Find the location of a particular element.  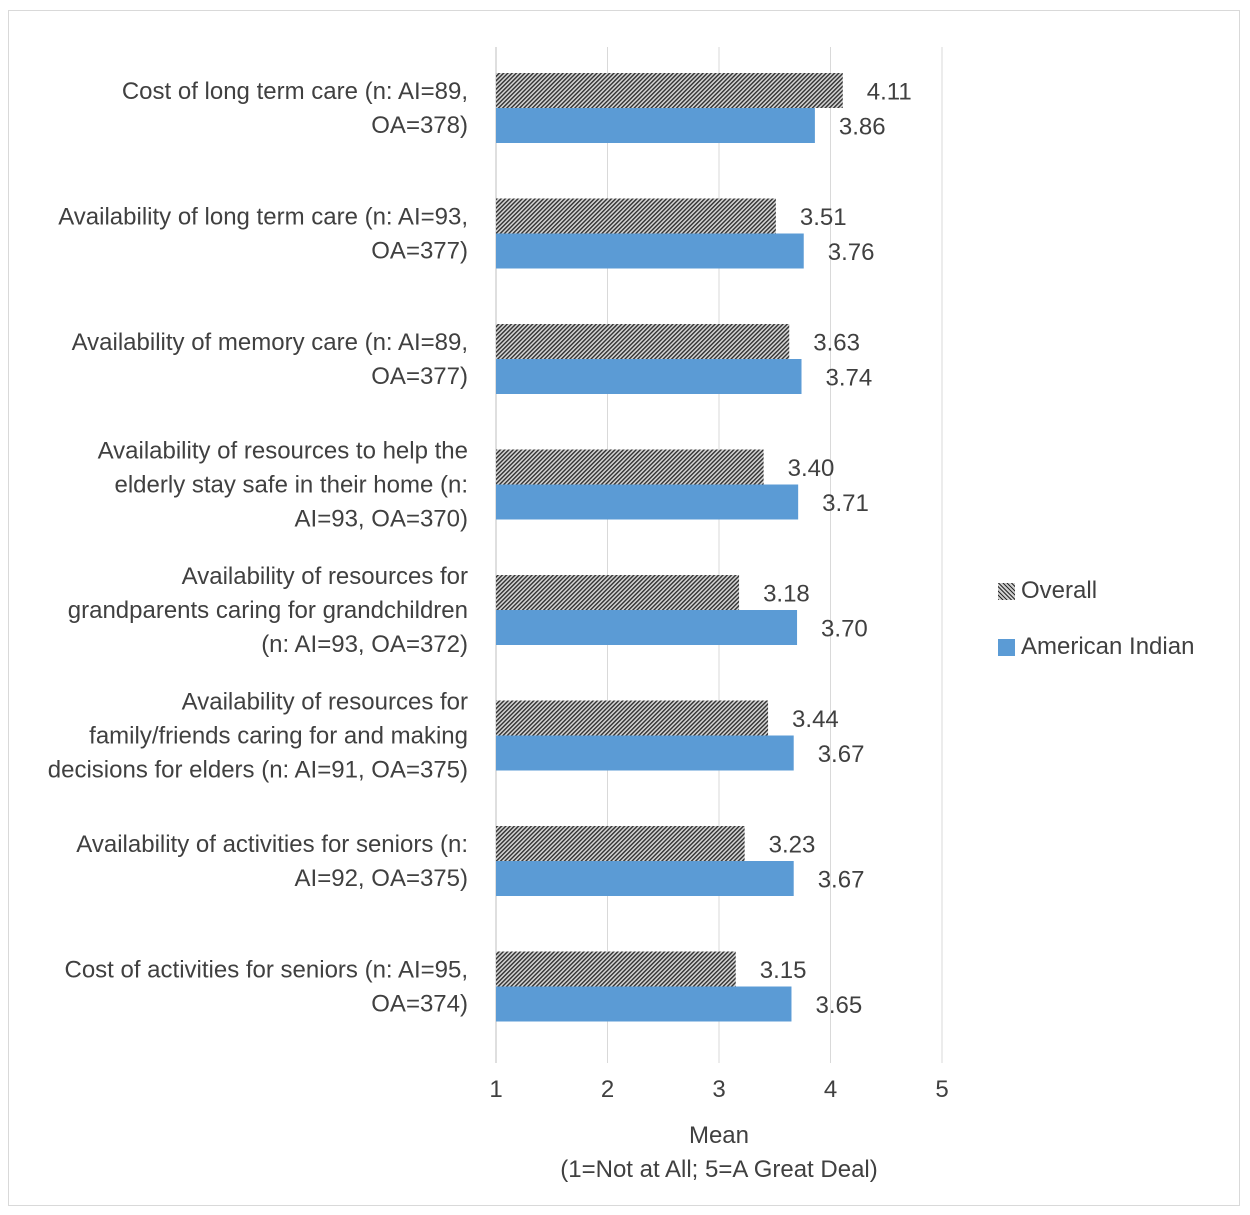

data-label-american-indian-5: 3.67 is located at coordinates (841, 754).